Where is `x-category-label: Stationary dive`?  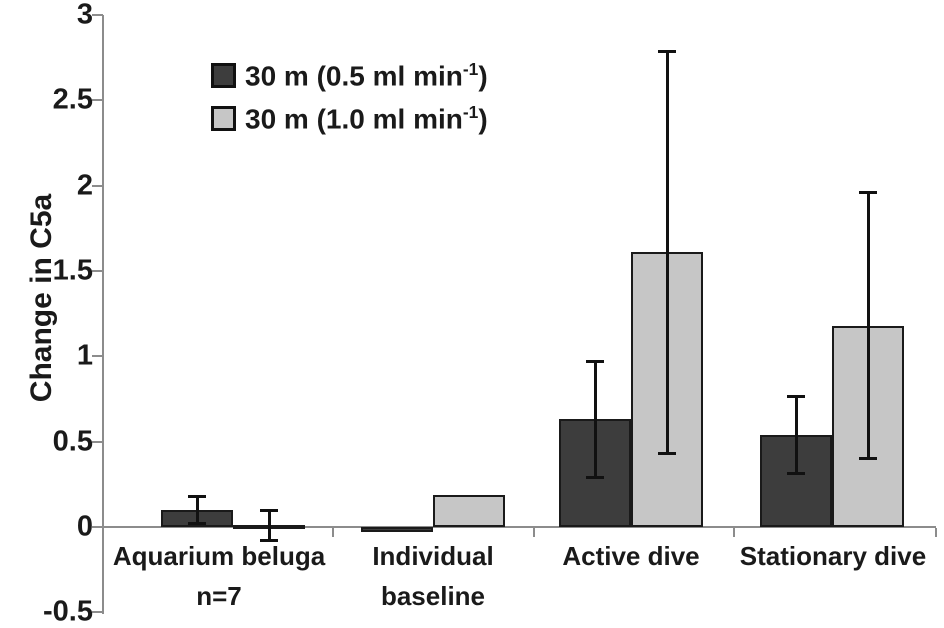 x-category-label: Stationary dive is located at coordinates (833, 556).